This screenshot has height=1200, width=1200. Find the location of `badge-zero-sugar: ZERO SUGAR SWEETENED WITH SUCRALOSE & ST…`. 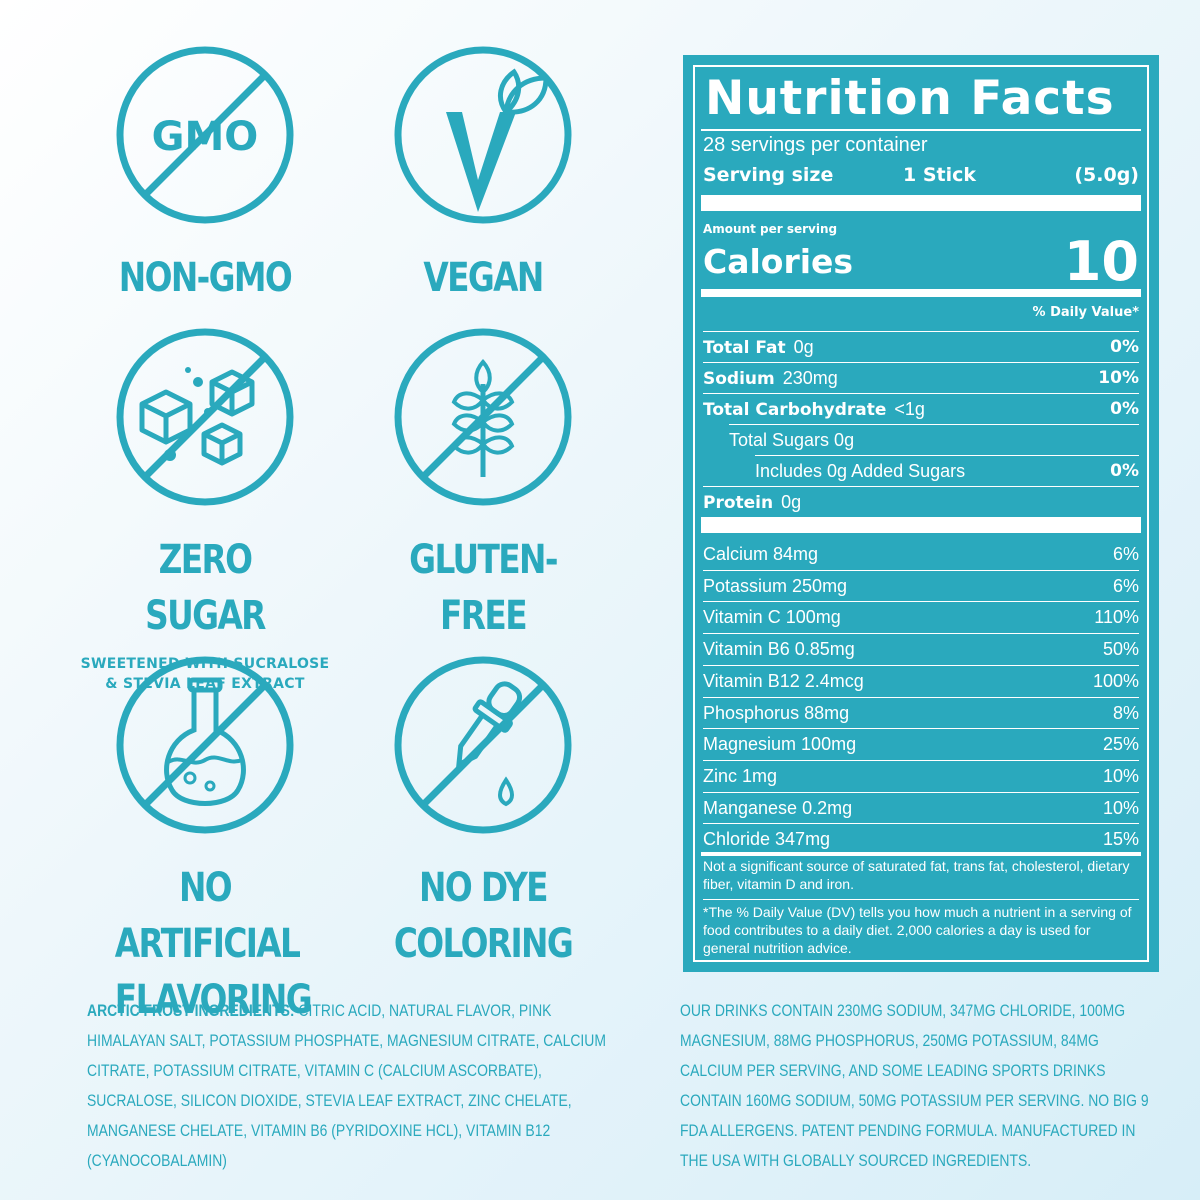

badge-zero-sugar: ZERO SUGAR SWEETENED WITH SUCRALOSE & ST… is located at coordinates (205, 508).